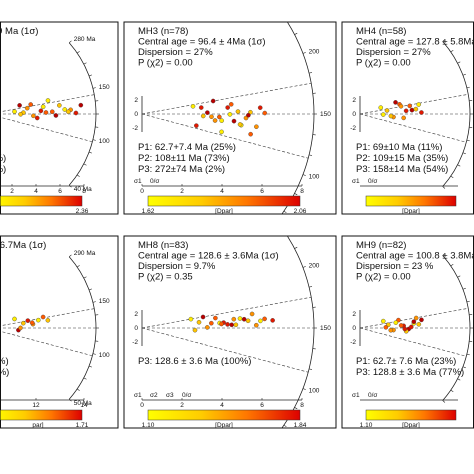  I want to click on age-arc, so click(456, 114).